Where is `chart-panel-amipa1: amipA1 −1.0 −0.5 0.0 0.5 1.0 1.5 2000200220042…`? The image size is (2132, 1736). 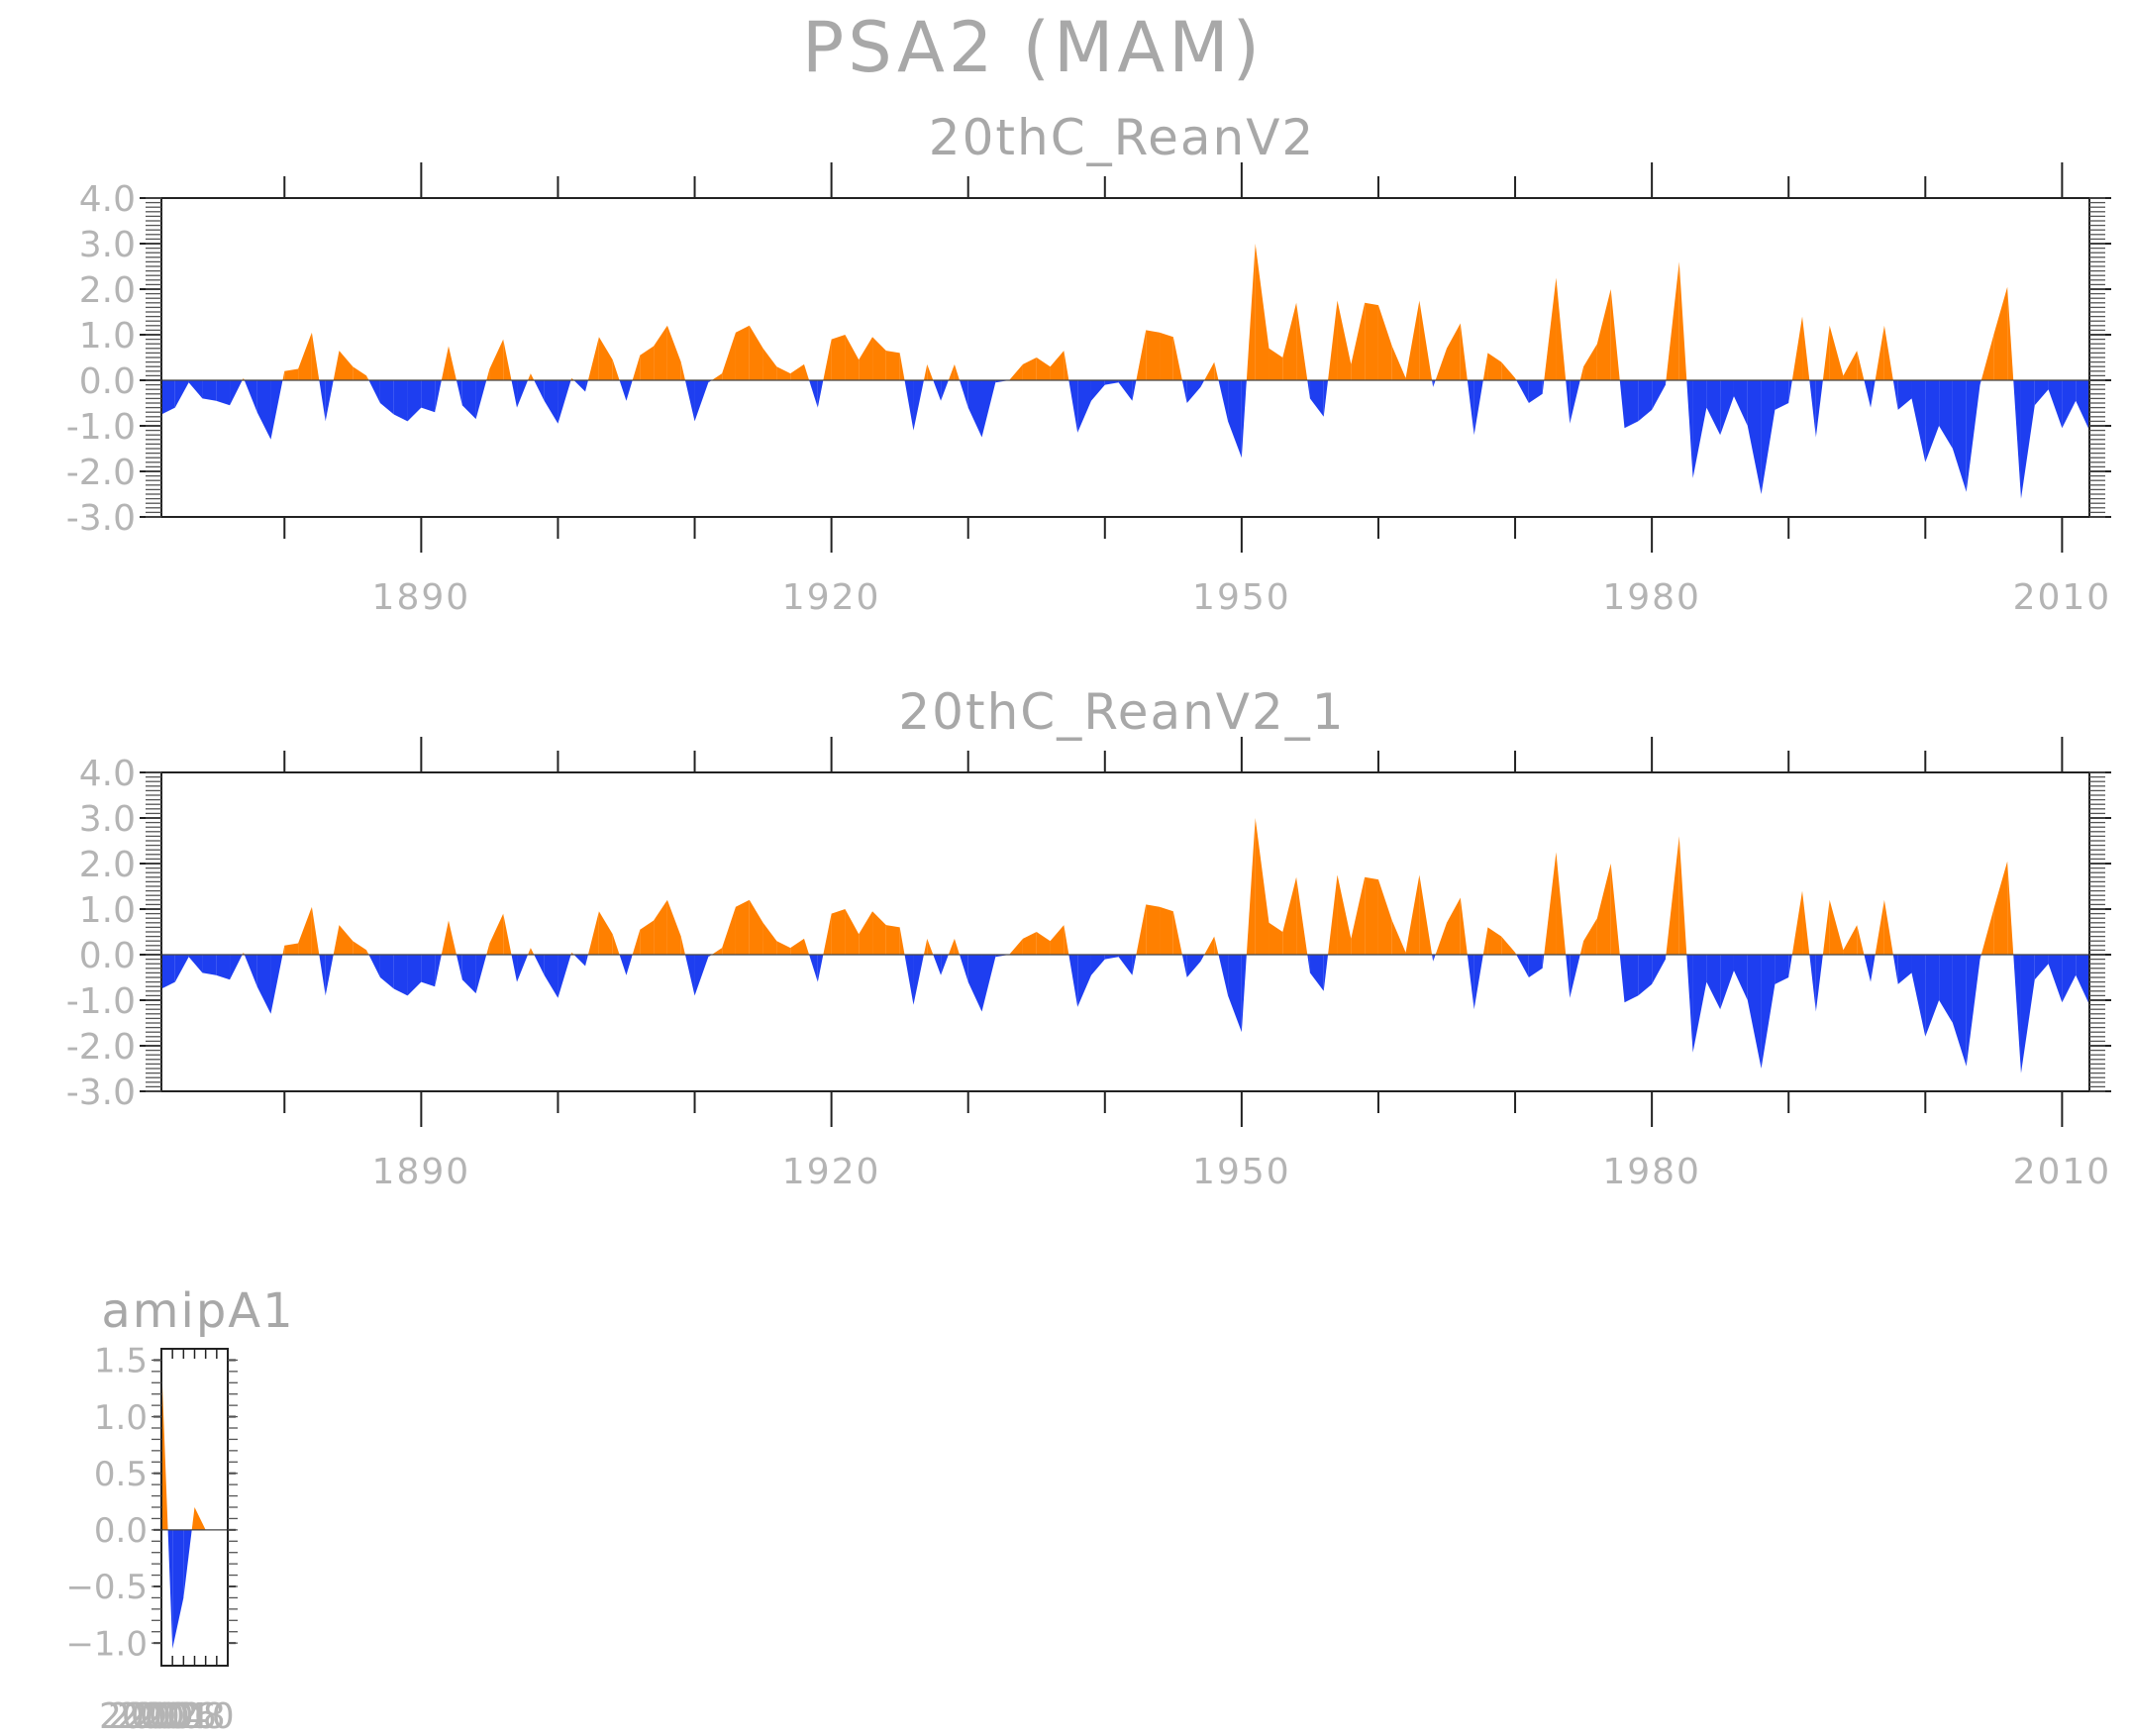 chart-panel-amipa1: amipA1 −1.0 −0.5 0.0 0.5 1.0 1.5 2000200220042… is located at coordinates (178, 1509).